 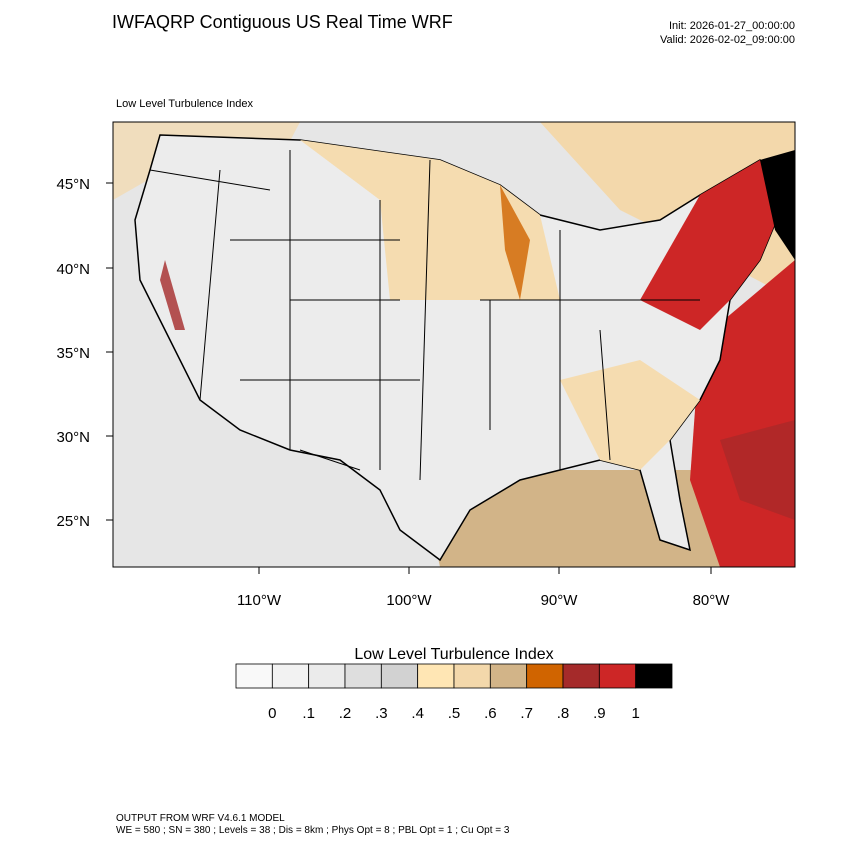 What do you see at coordinates (381, 713) in the screenshot?
I see `colorbar-label: .3` at bounding box center [381, 713].